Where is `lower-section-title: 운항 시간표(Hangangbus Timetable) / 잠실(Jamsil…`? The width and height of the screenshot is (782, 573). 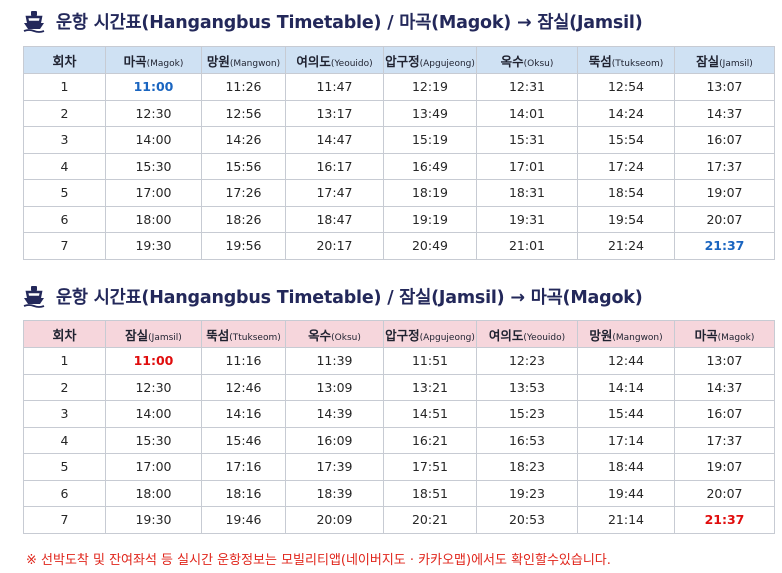 lower-section-title: 운항 시간표(Hangangbus Timetable) / 잠실(Jamsil… is located at coordinates (332, 296).